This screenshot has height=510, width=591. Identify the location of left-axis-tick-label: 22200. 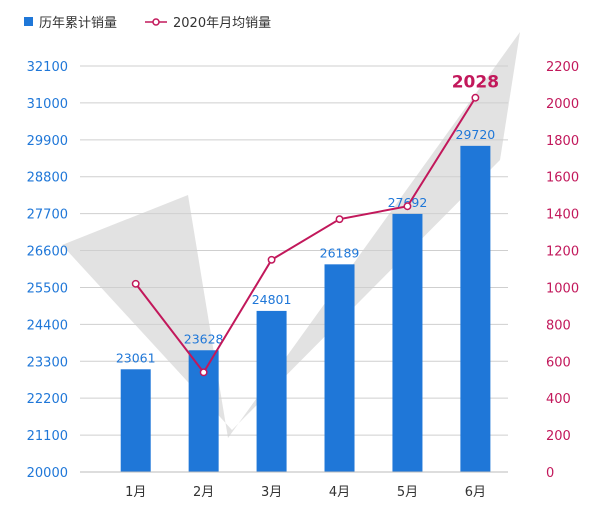
(47, 399).